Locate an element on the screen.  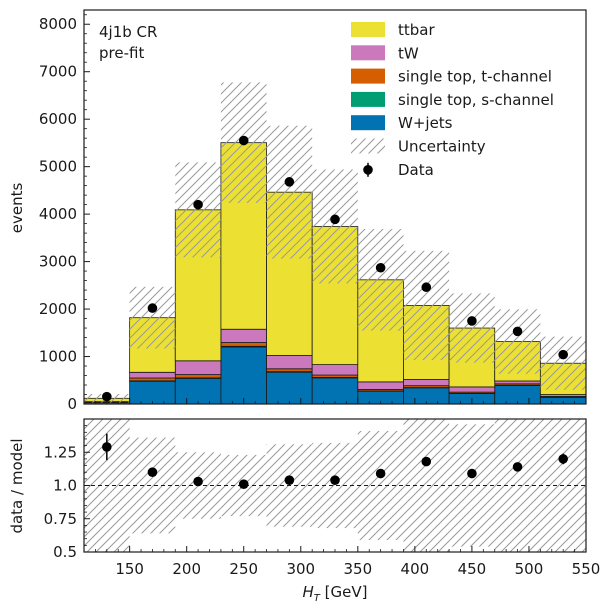
ratio-y-tick-label: 0.5 is located at coordinates (65, 552).